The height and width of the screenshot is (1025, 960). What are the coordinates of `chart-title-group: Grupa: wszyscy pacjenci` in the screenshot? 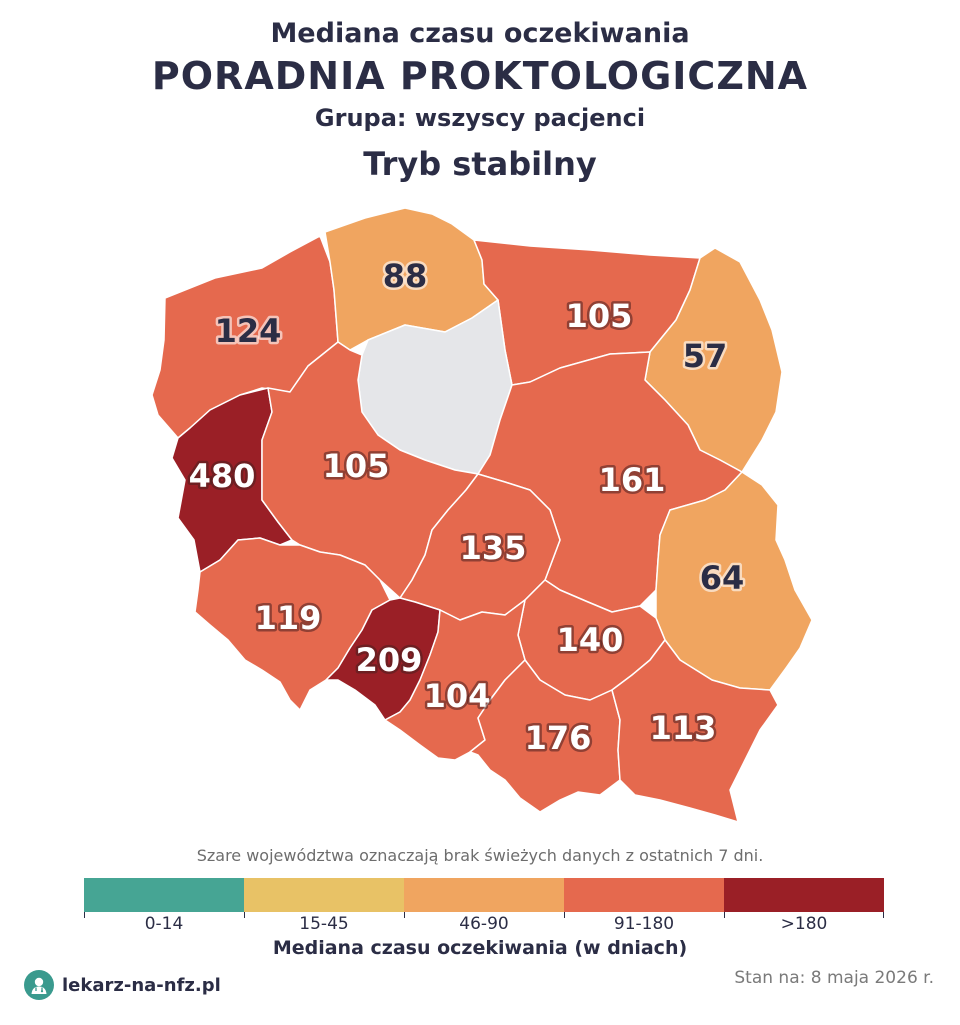 It's located at (480, 118).